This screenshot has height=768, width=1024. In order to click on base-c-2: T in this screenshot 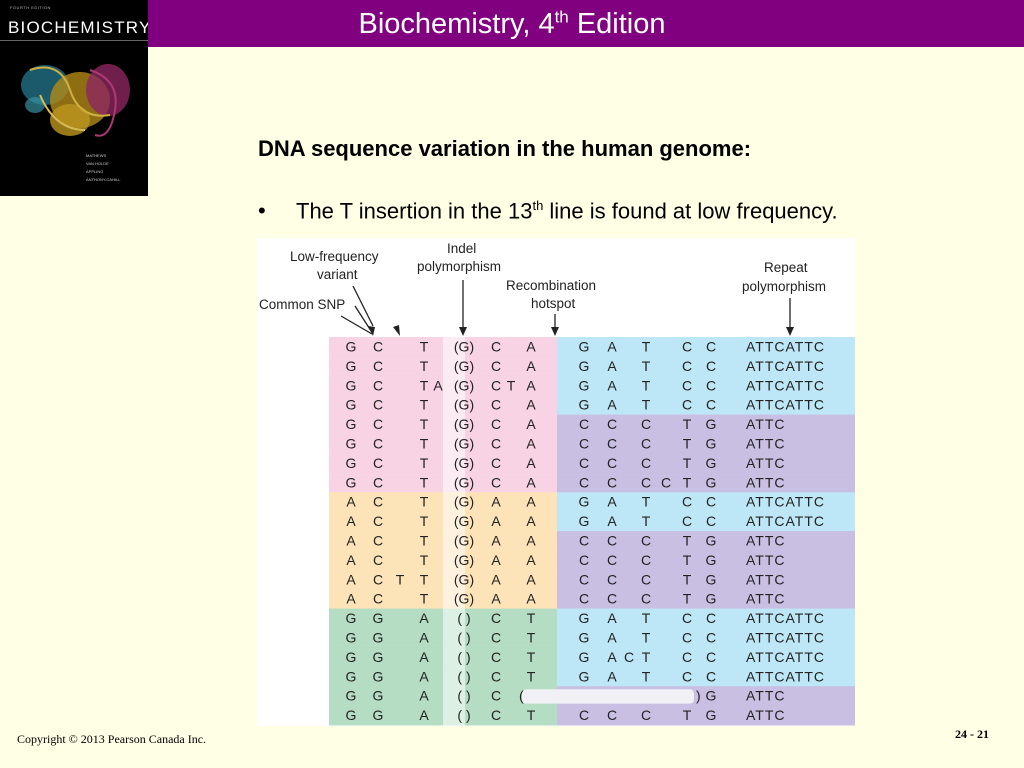, I will do `click(531, 657)`.